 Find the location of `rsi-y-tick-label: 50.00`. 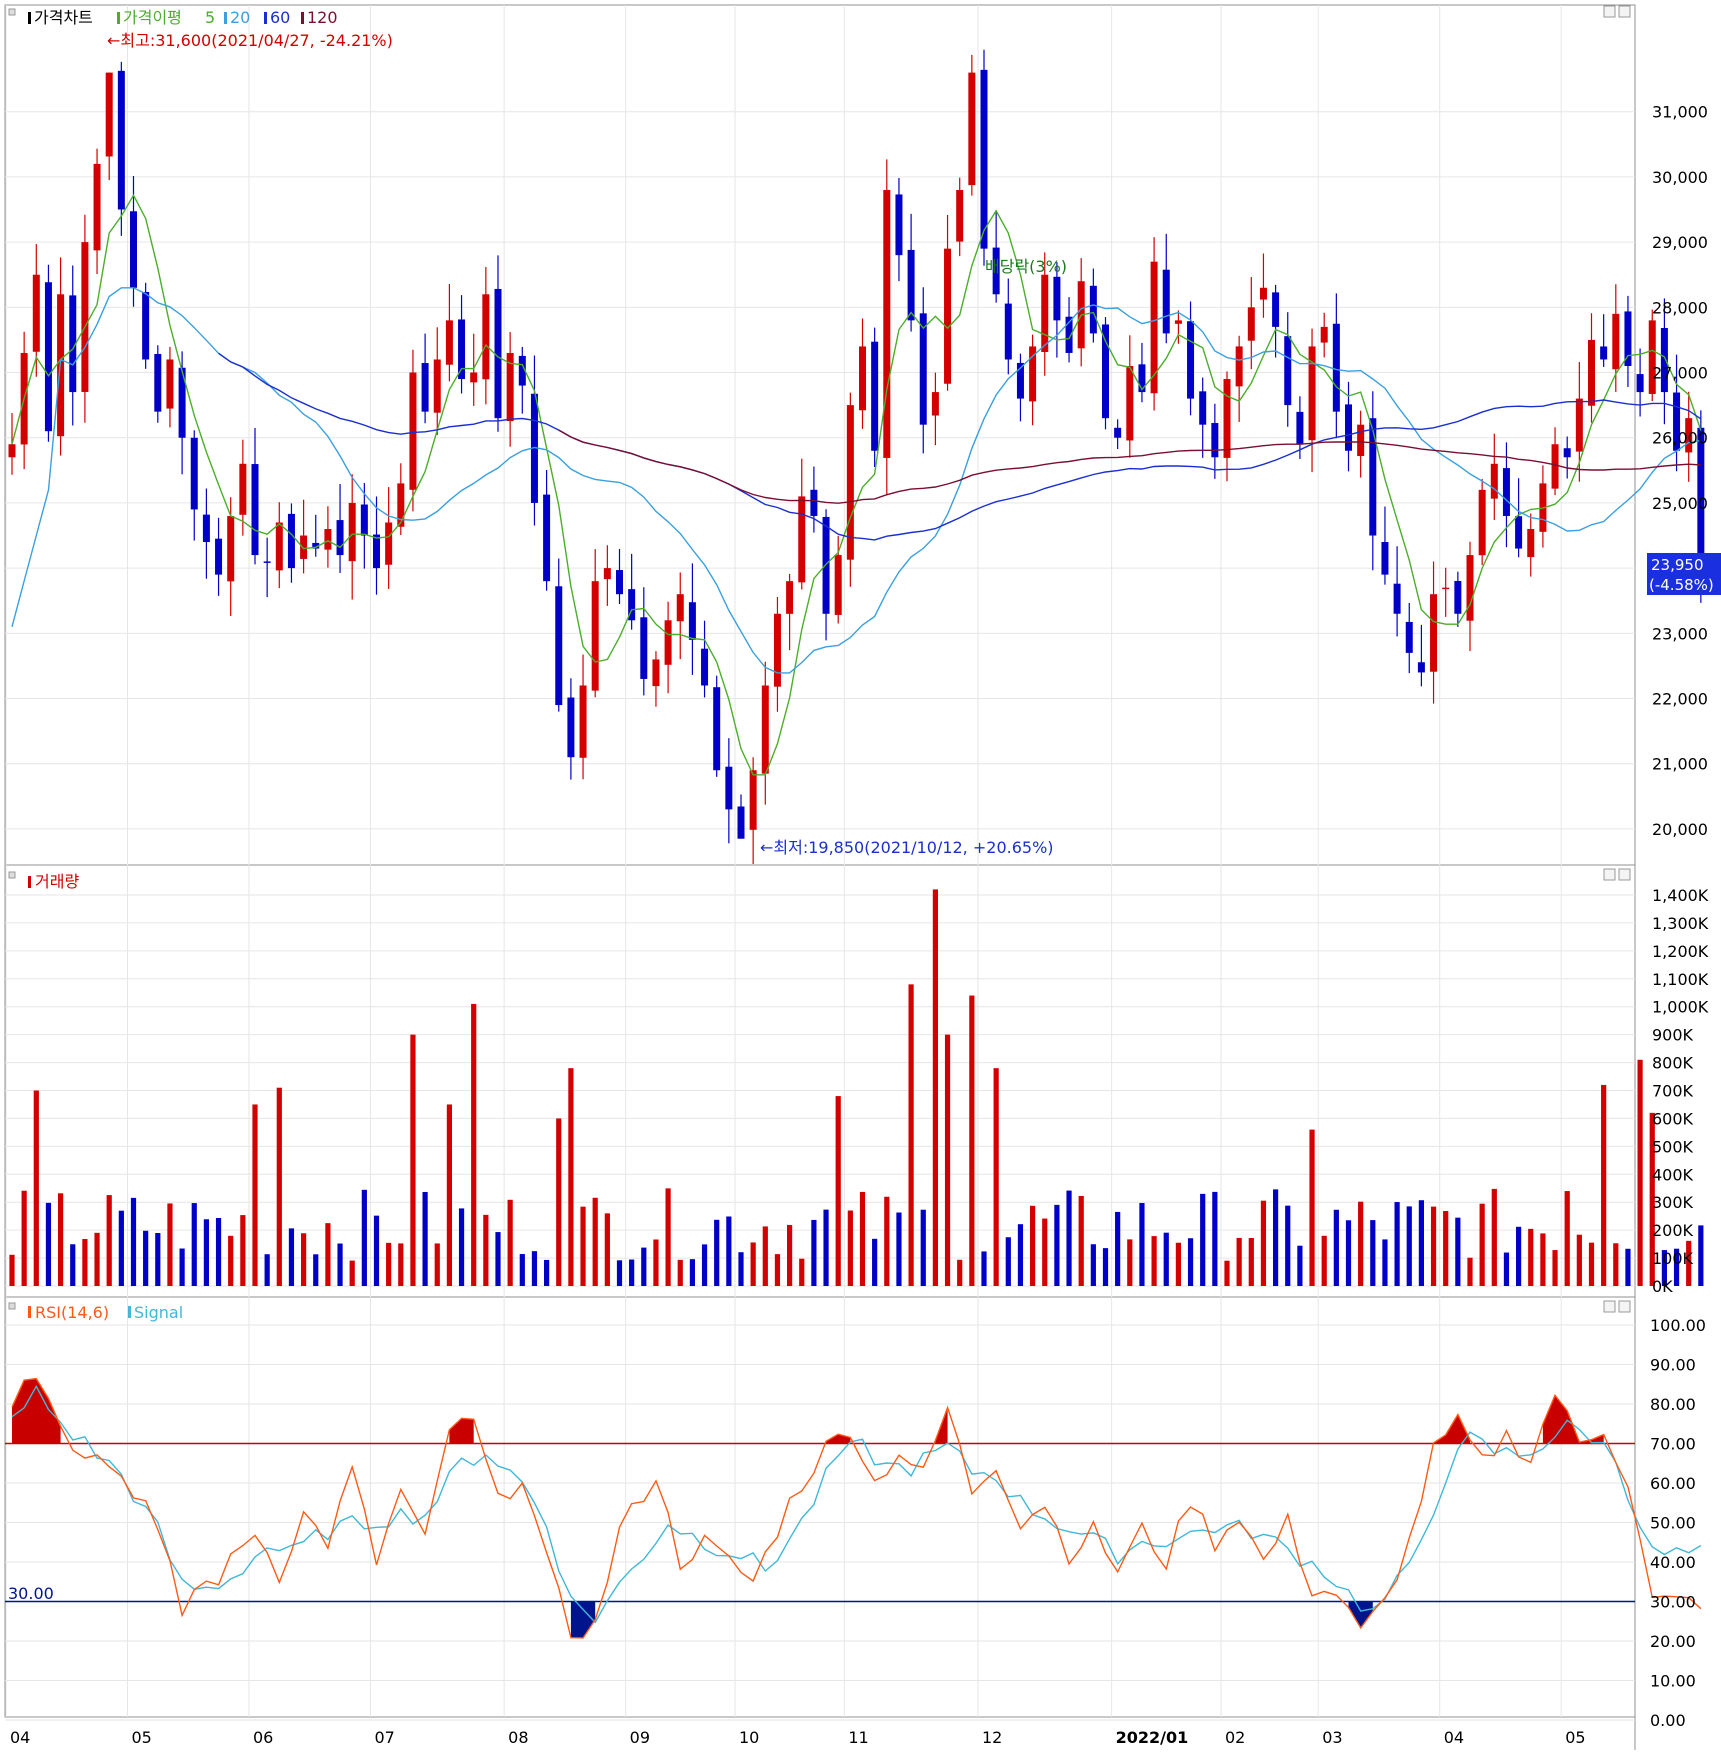

rsi-y-tick-label: 50.00 is located at coordinates (1673, 1523).